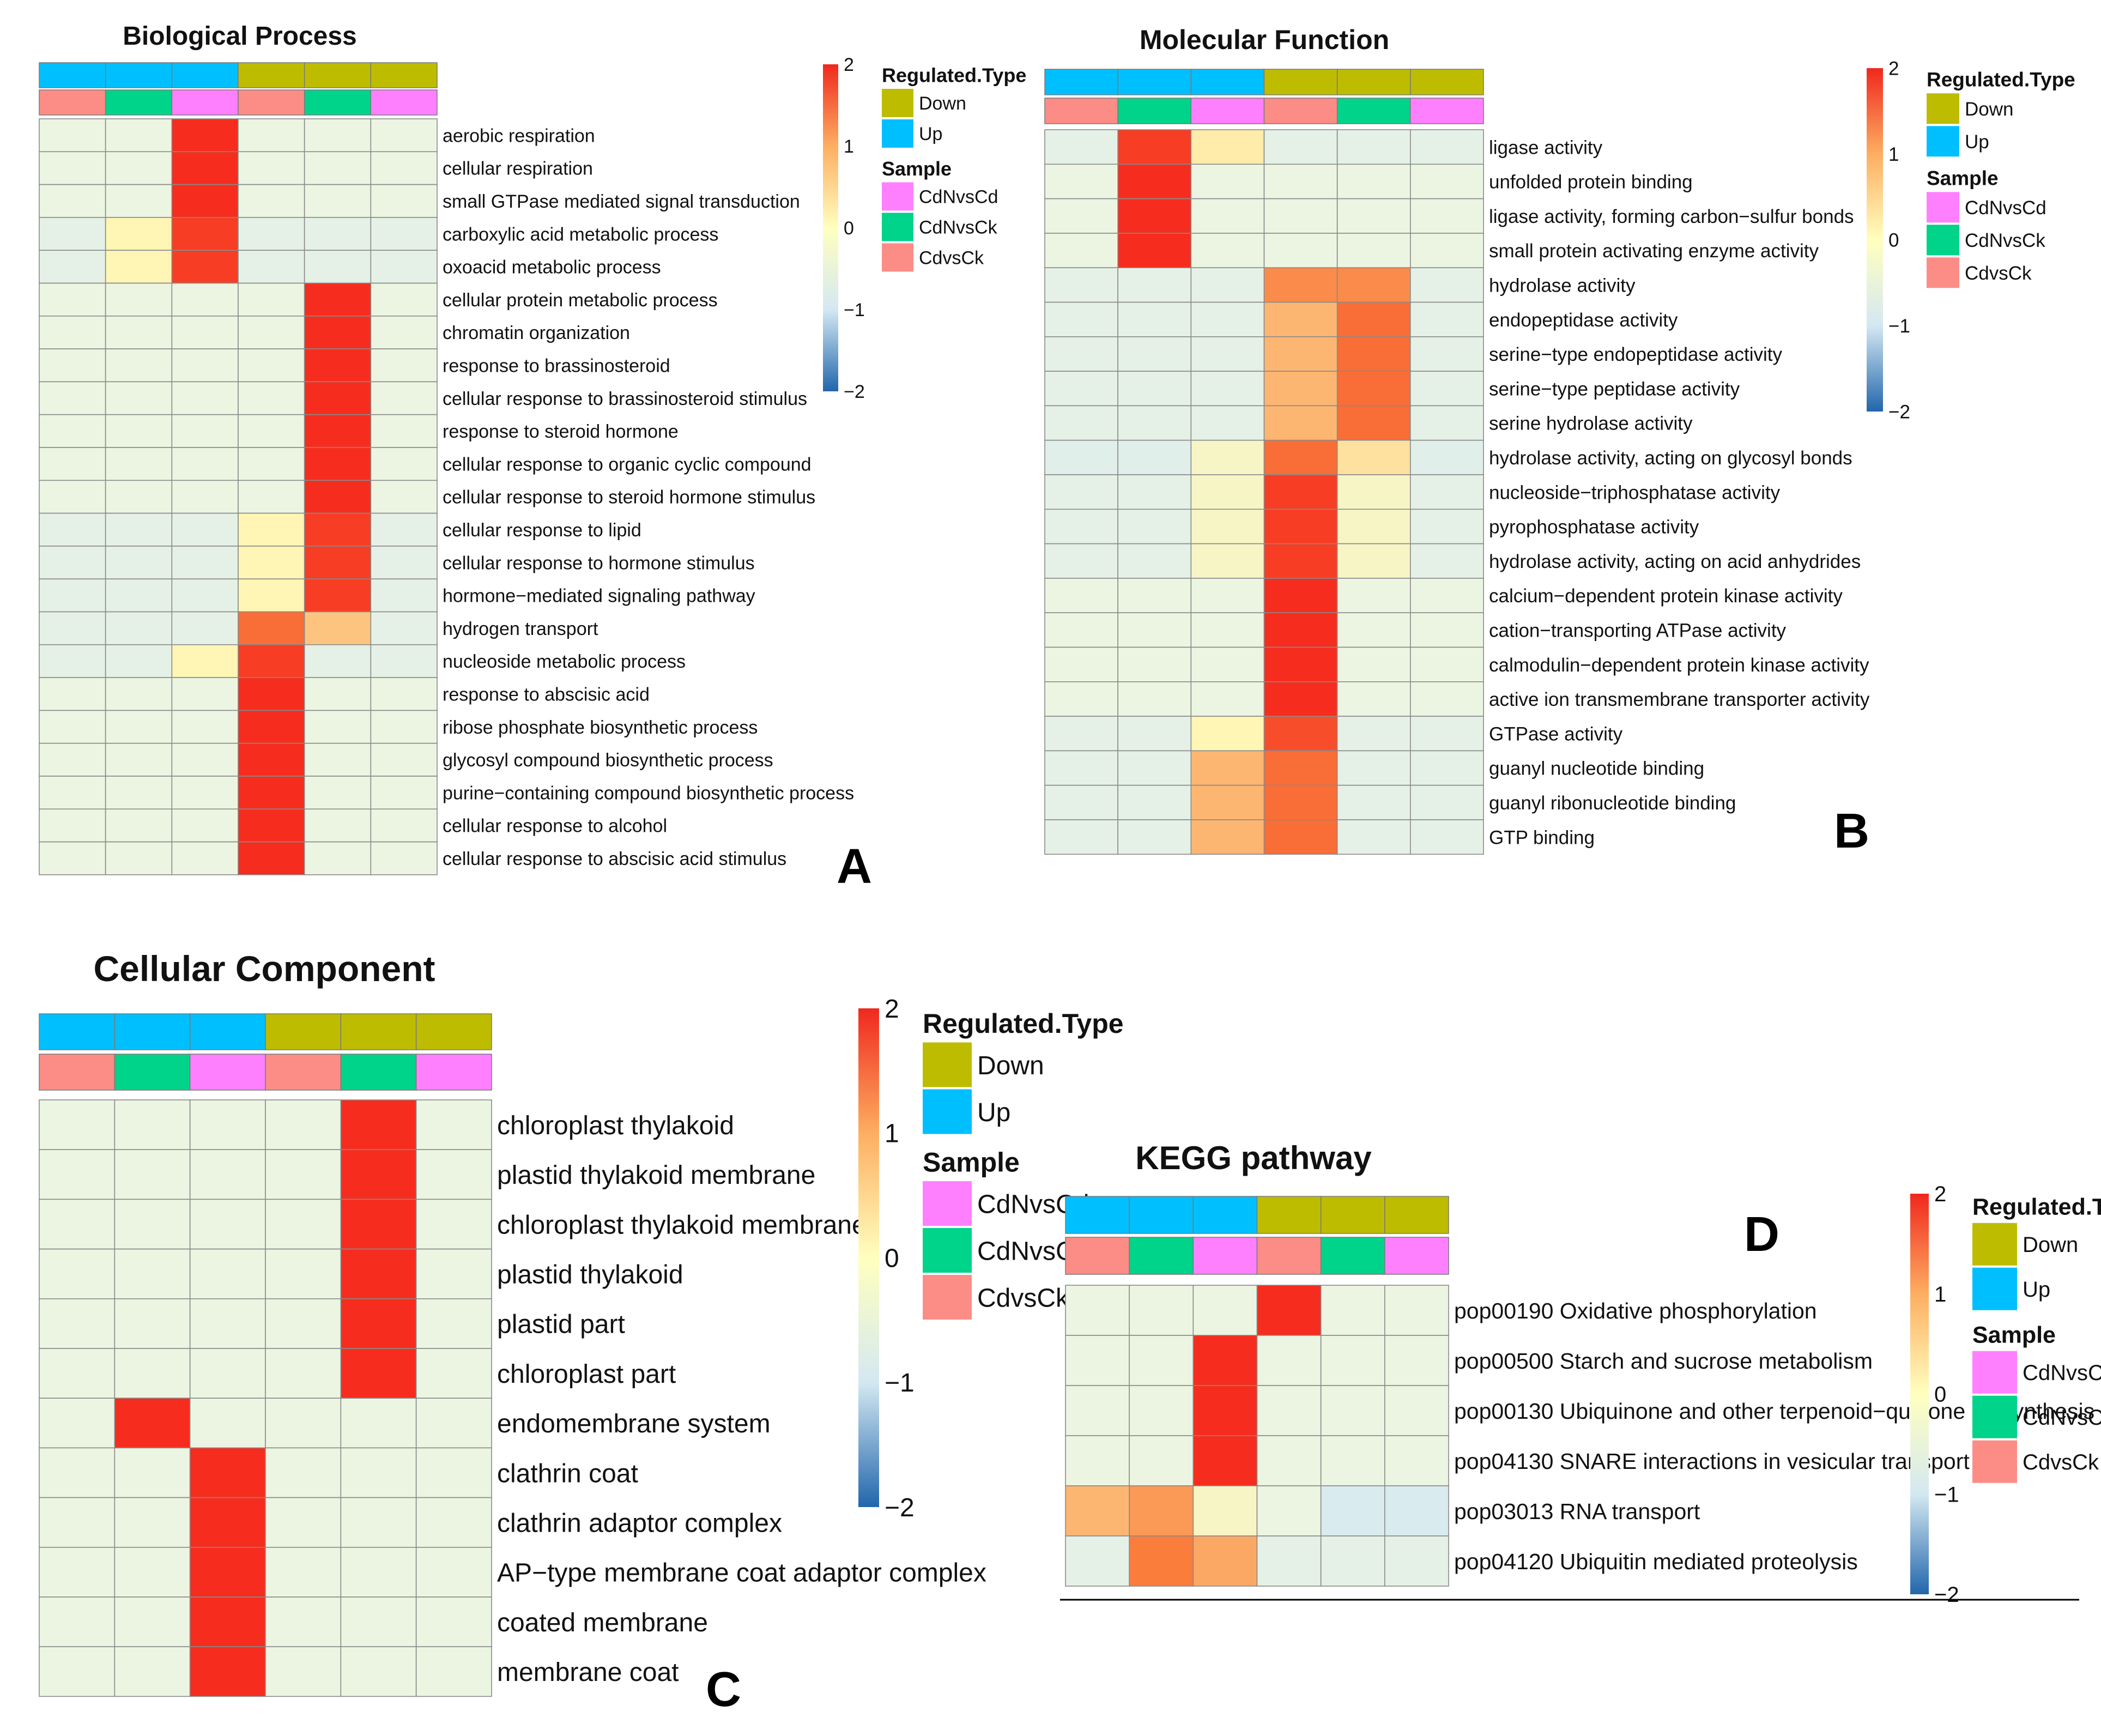  What do you see at coordinates (1977, 142) in the screenshot?
I see `legend-label-up: Up` at bounding box center [1977, 142].